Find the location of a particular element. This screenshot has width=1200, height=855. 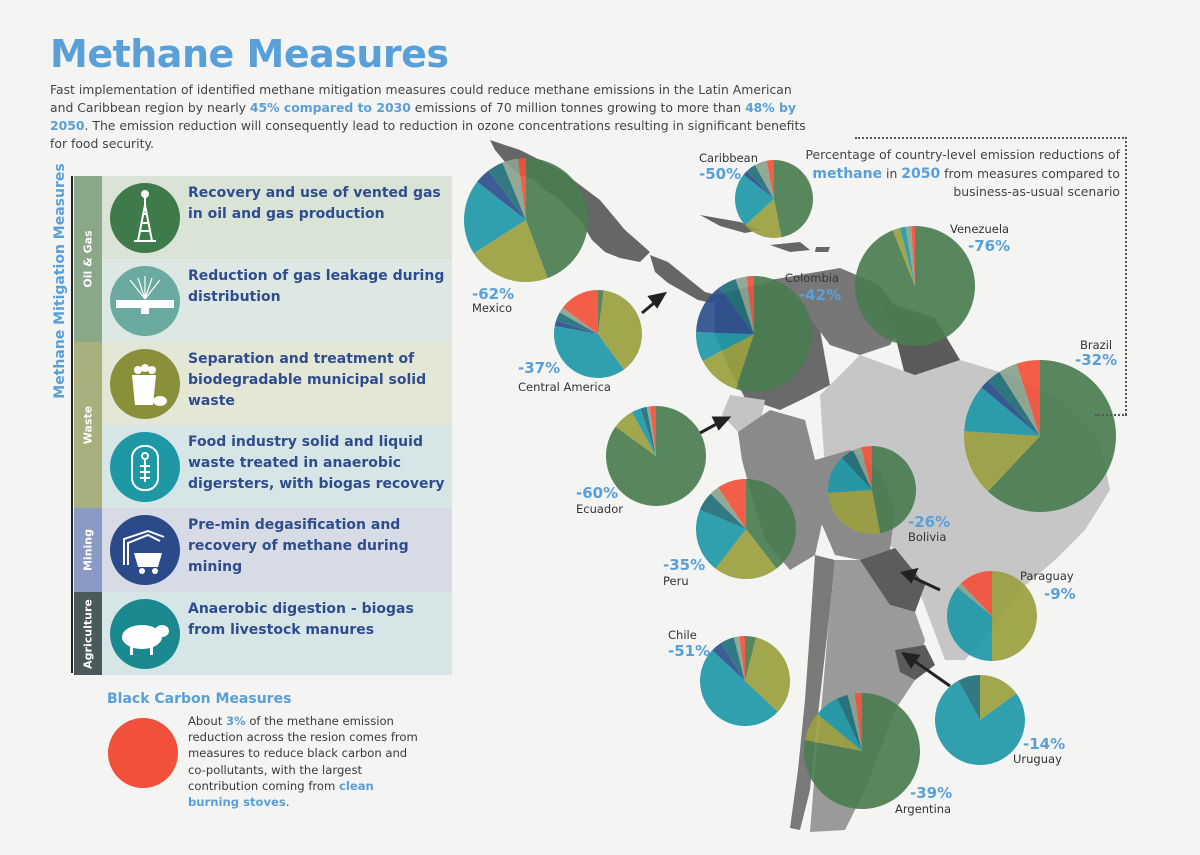

pie-brazil is located at coordinates (1040, 436).